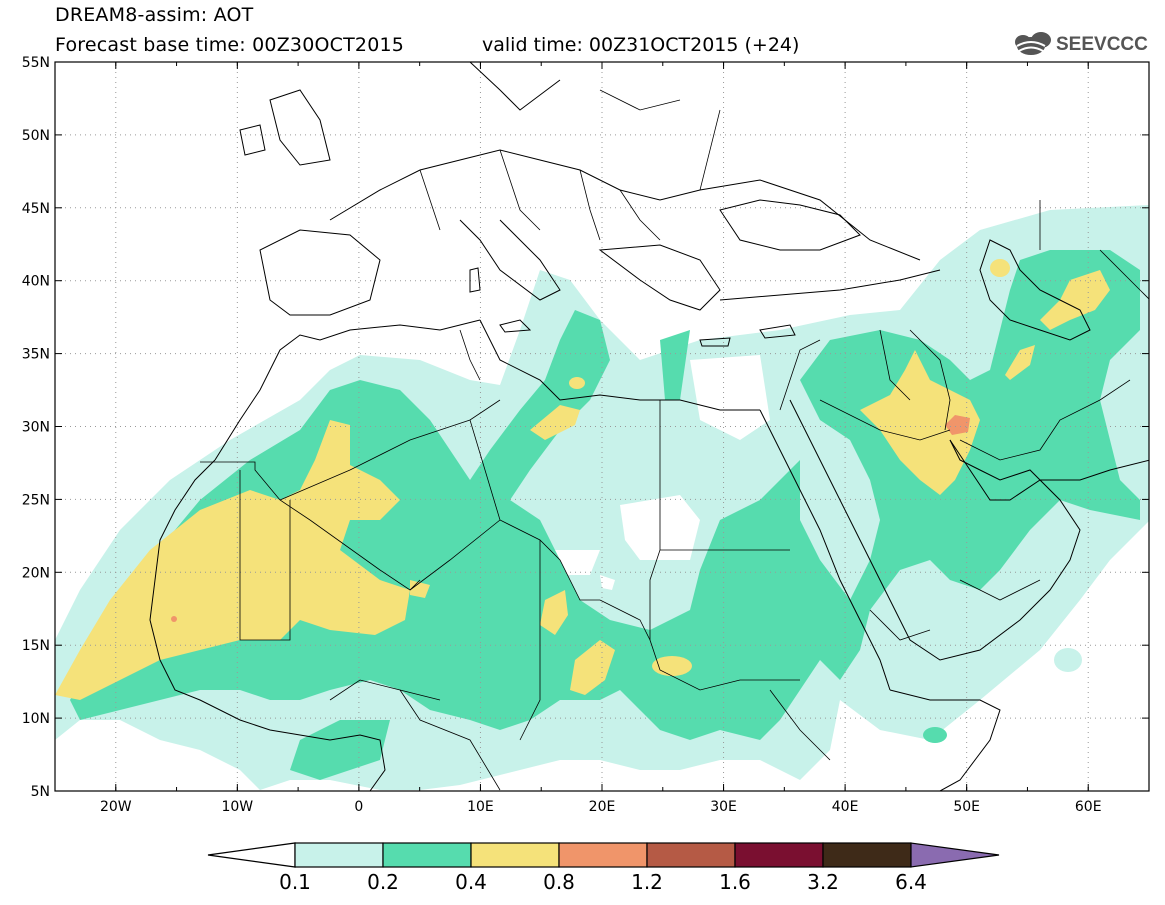 The image size is (1165, 905). Describe the element at coordinates (36, 63) in the screenshot. I see `lat-label: 55N` at that location.